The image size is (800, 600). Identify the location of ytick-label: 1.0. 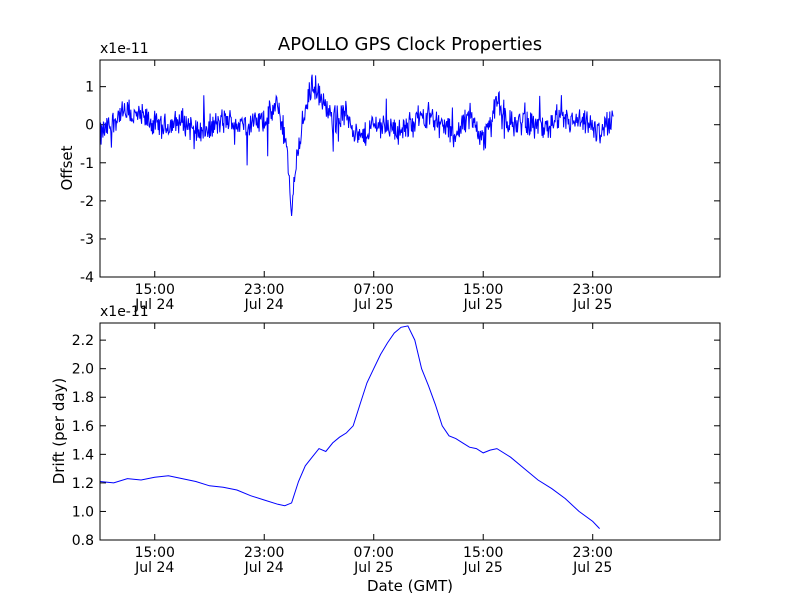
(83, 512).